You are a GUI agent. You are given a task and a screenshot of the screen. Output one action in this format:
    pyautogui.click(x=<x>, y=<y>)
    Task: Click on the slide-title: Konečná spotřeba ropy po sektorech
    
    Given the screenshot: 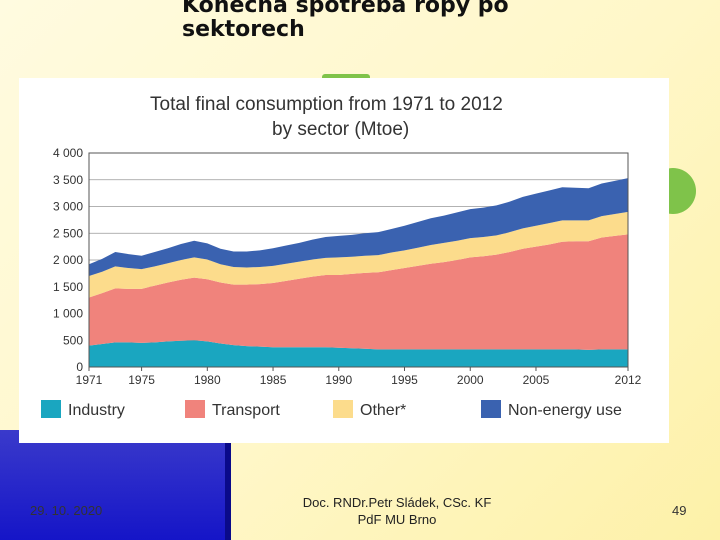 What is the action you would take?
    pyautogui.click(x=345, y=21)
    